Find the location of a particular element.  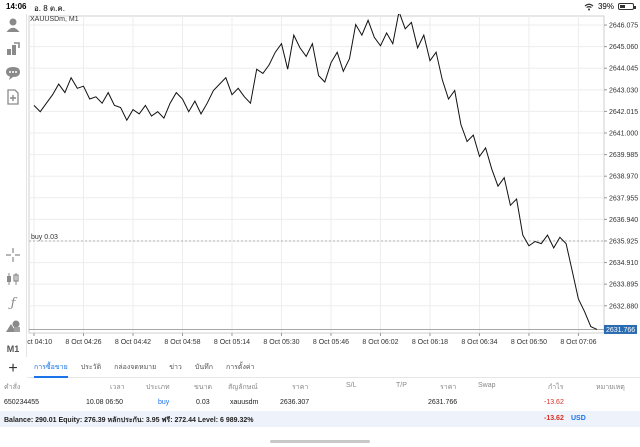

header-type: ประเภท is located at coordinates (158, 387).